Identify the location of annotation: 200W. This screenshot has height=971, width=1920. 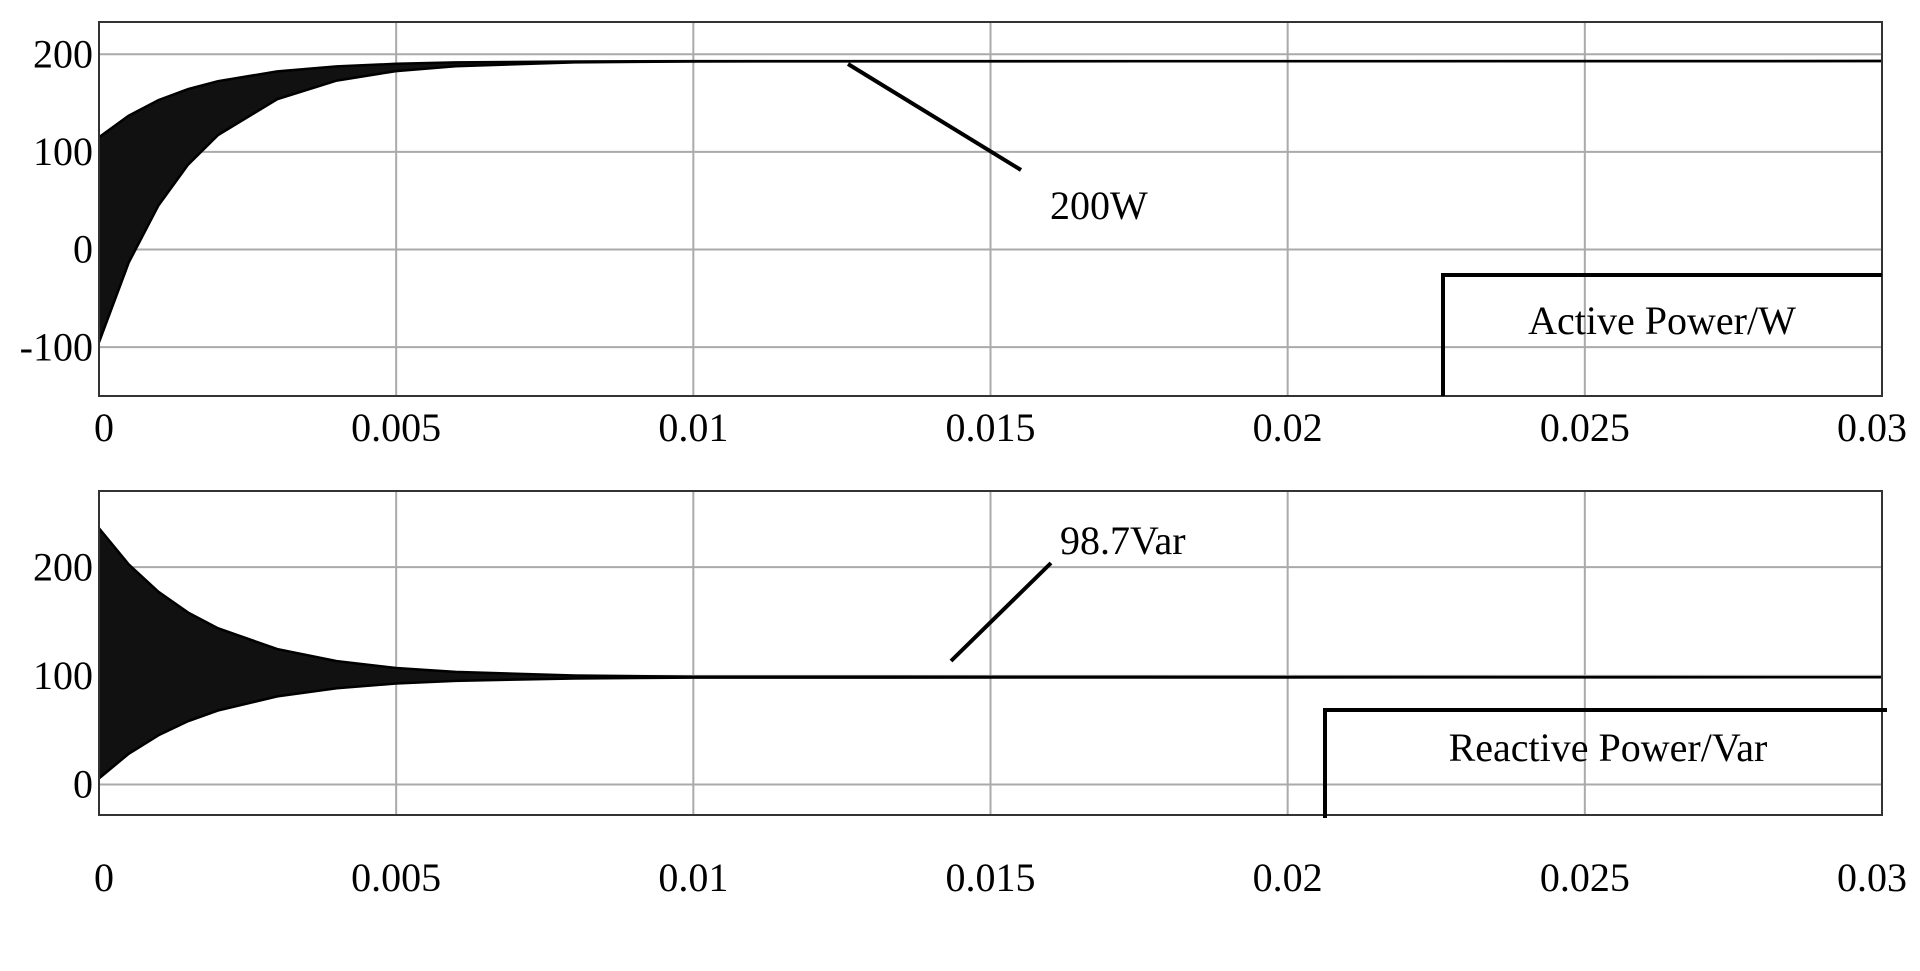
(1099, 205).